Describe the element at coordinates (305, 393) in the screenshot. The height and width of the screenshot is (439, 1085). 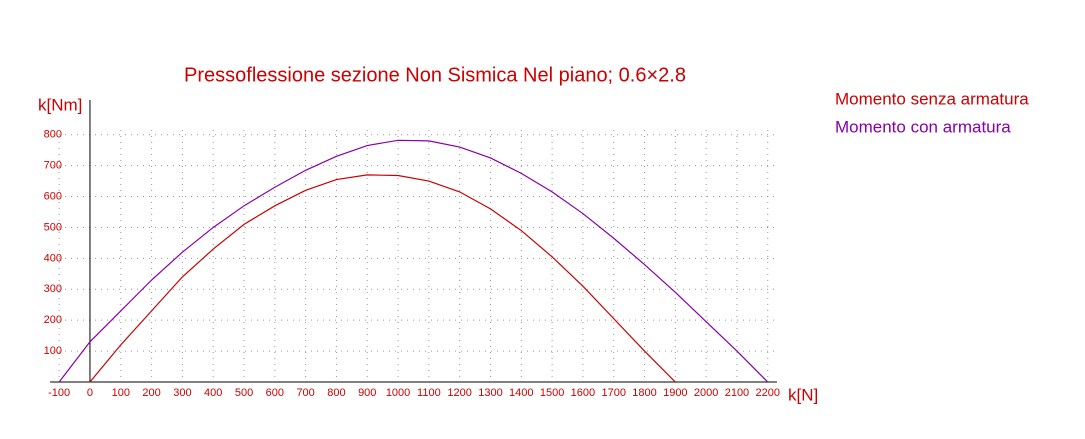
I see `x-tick-label: 700` at that location.